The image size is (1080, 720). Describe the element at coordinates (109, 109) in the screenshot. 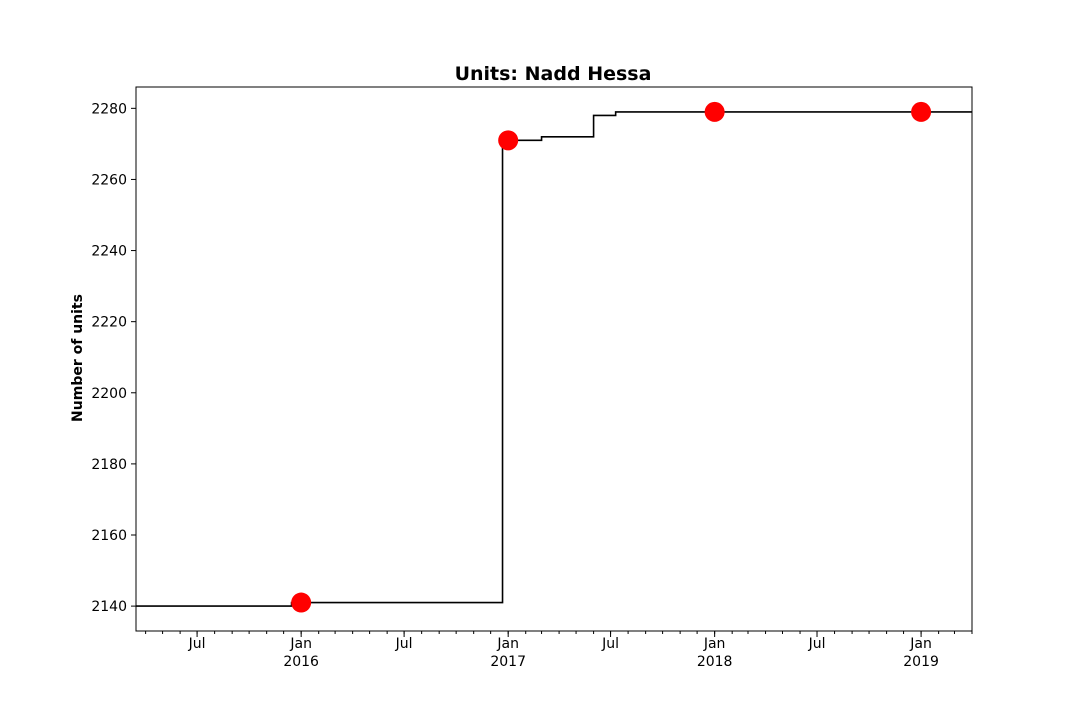

I see `y-tick-label: 2280` at that location.